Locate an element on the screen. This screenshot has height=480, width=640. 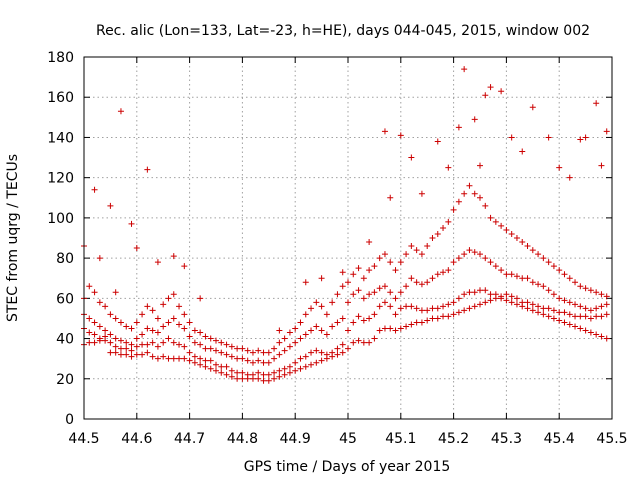
y-tick-label: 20 is located at coordinates (65, 380).